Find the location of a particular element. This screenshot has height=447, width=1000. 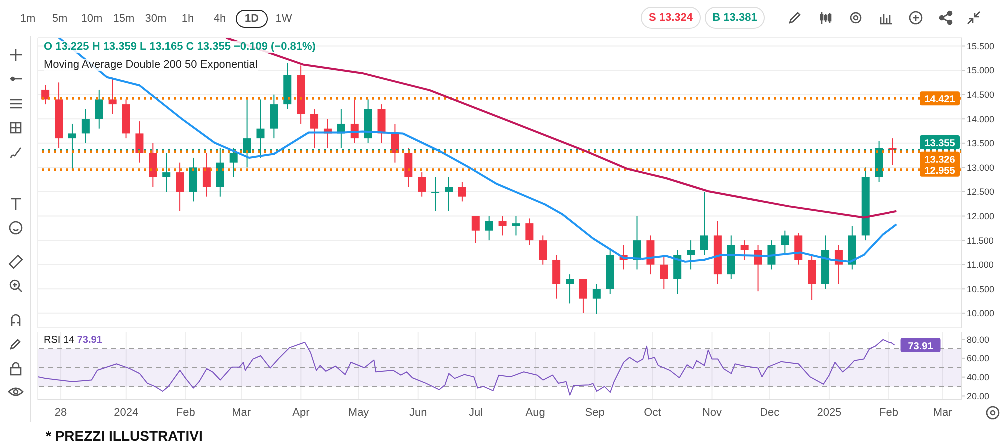

y-tick-label: 11.000 is located at coordinates (980, 265).